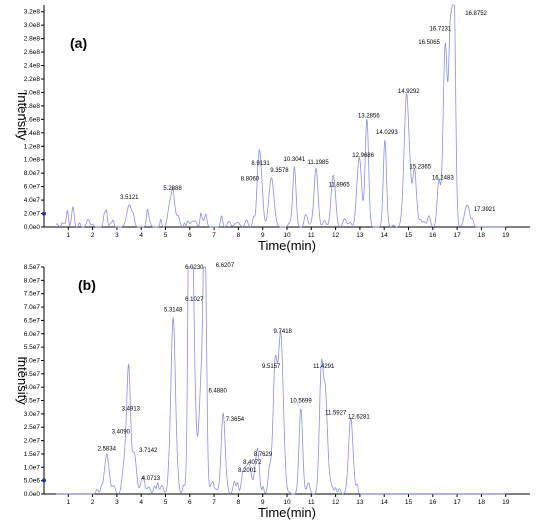 This screenshot has height=520, width=550. Describe the element at coordinates (148, 451) in the screenshot. I see `peak-label: 3.7142` at that location.